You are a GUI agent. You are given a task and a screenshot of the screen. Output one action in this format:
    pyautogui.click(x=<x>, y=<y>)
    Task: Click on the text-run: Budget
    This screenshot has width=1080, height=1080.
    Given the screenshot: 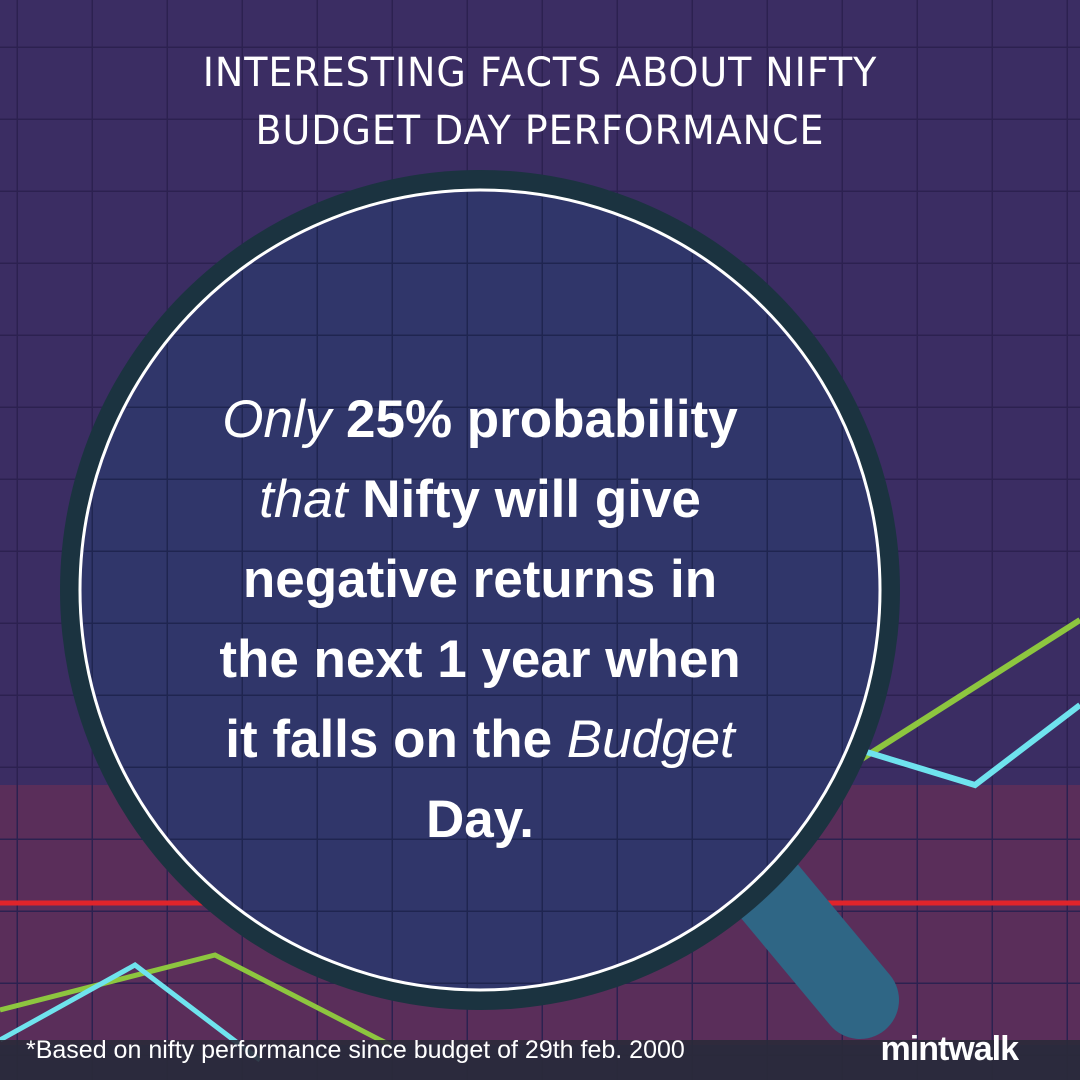 What is the action you would take?
    pyautogui.click(x=650, y=739)
    